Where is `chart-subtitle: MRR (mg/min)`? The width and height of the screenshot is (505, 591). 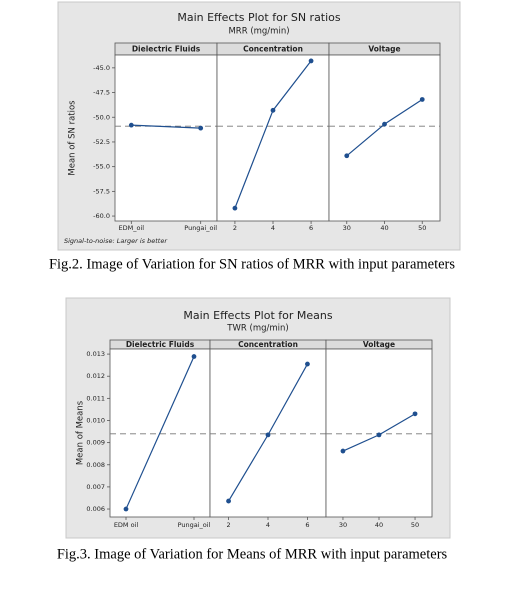
chart-subtitle: MRR (mg/min) is located at coordinates (258, 32).